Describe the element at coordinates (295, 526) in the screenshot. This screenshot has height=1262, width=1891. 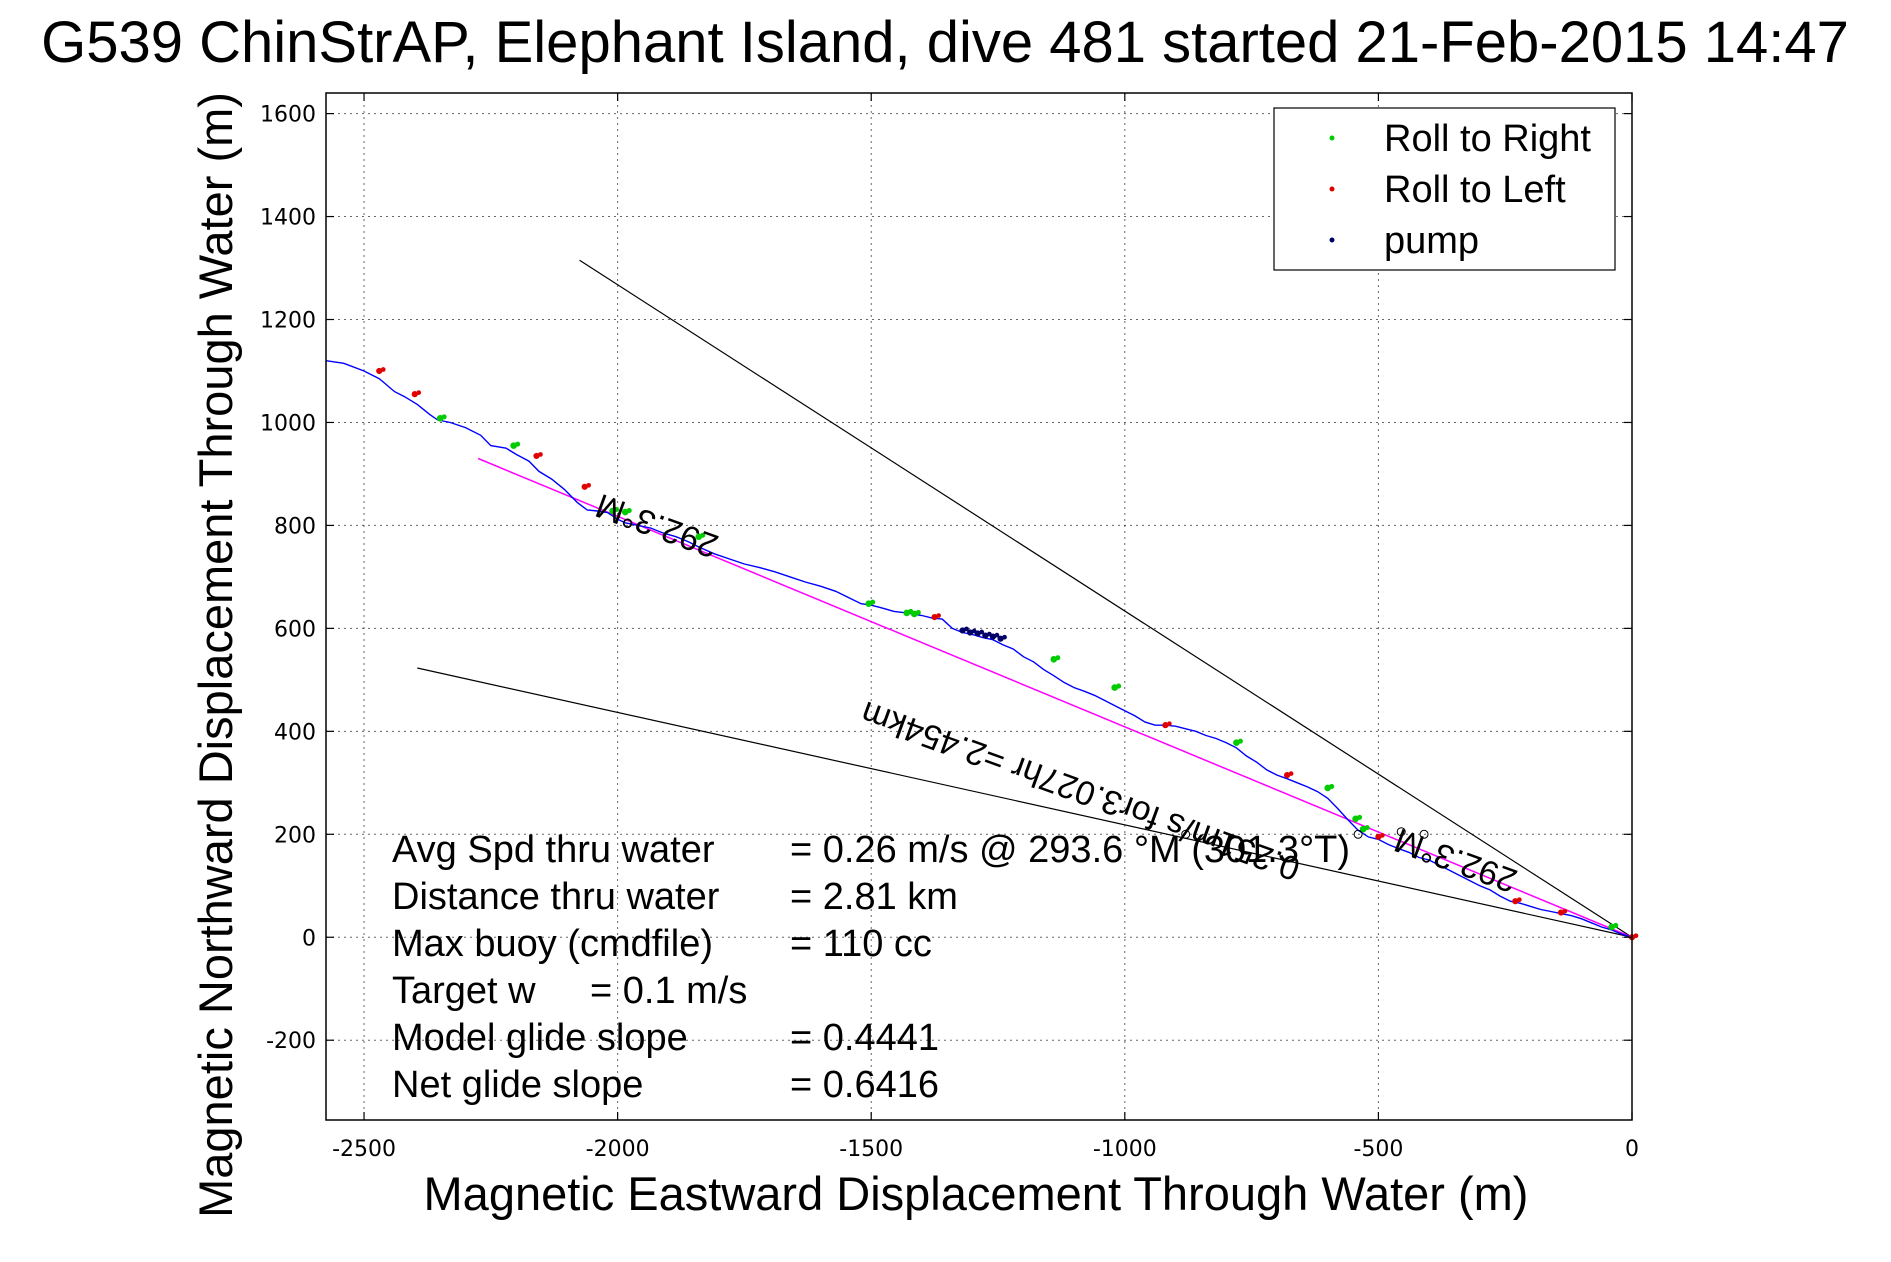
I see `y-tick-label: 800` at that location.